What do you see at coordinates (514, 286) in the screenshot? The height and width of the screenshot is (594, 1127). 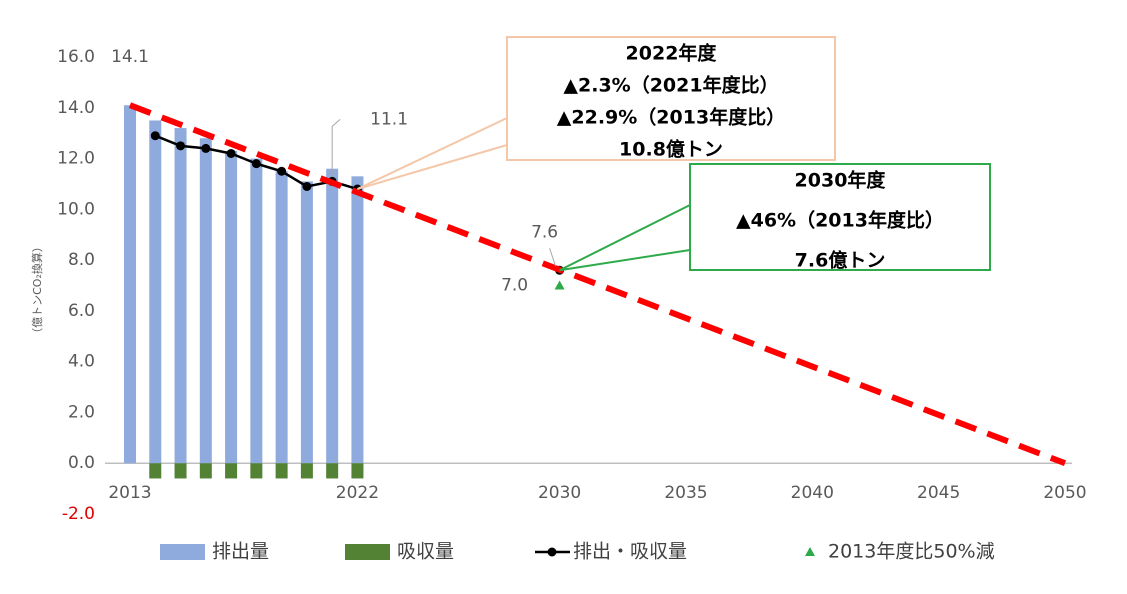 I see `data-label: 7.0` at bounding box center [514, 286].